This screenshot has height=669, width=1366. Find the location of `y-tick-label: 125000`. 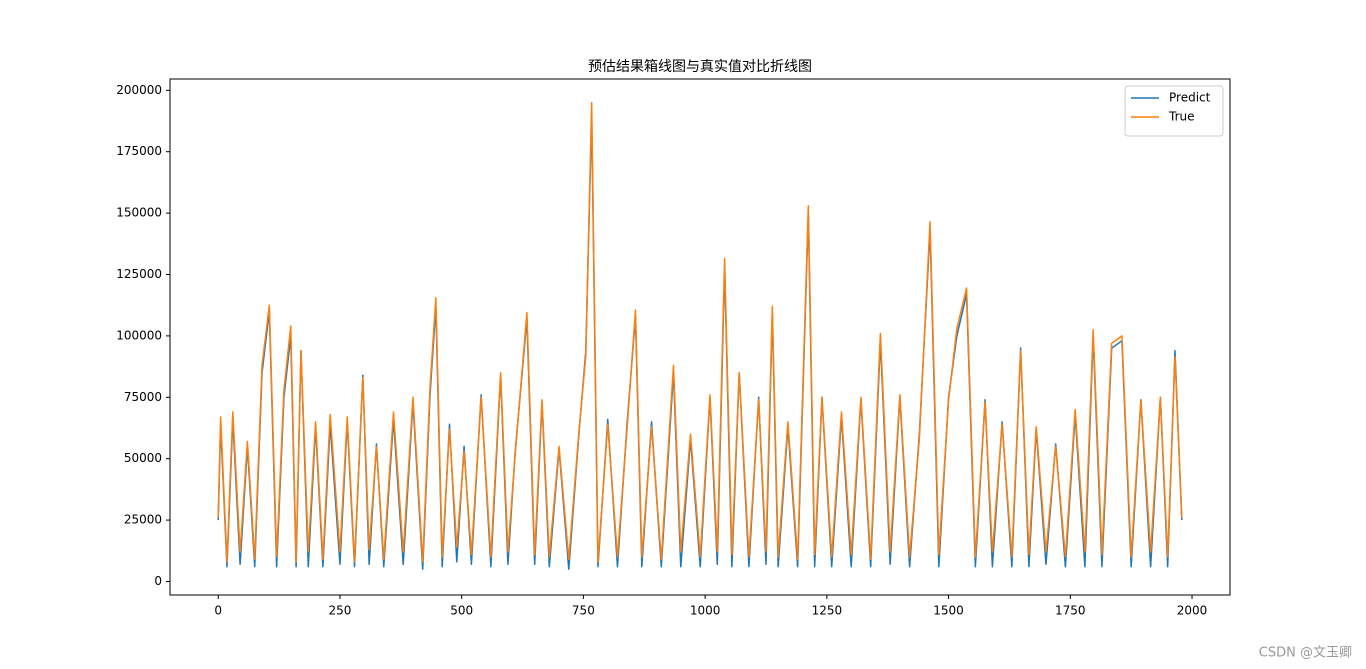

y-tick-label: 125000 is located at coordinates (139, 274).